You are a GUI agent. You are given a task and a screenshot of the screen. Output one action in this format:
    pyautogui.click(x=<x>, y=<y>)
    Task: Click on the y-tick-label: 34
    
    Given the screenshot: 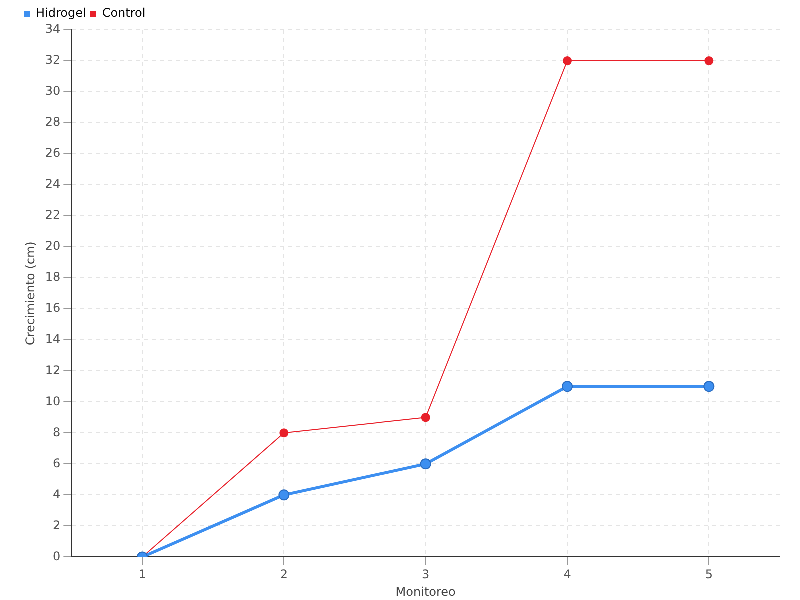 What is the action you would take?
    pyautogui.click(x=53, y=29)
    